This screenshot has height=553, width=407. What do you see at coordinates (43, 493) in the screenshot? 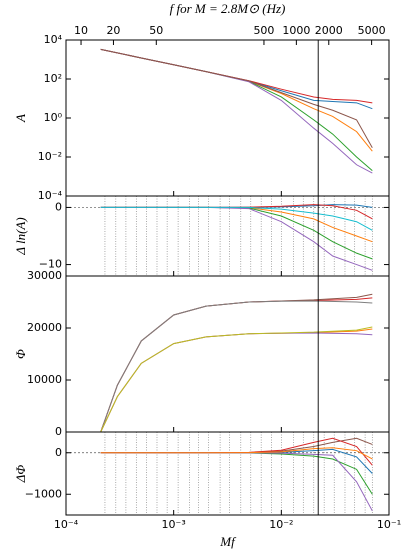
I see `y-tick-label: −1000` at bounding box center [43, 493].